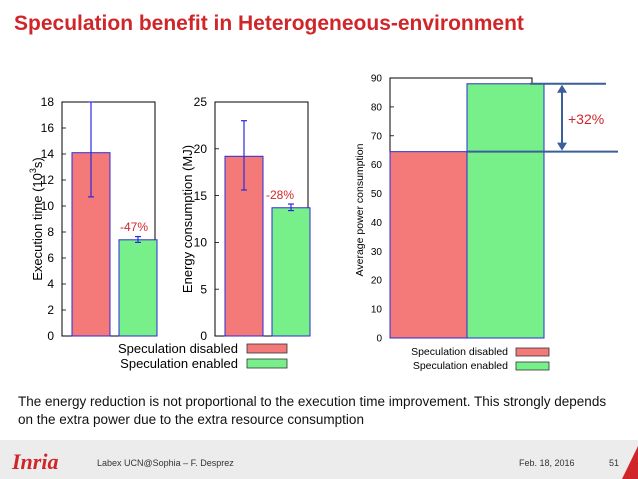 This screenshot has width=638, height=479. I want to click on chart1-y-tick-label: 2, so click(50, 310).